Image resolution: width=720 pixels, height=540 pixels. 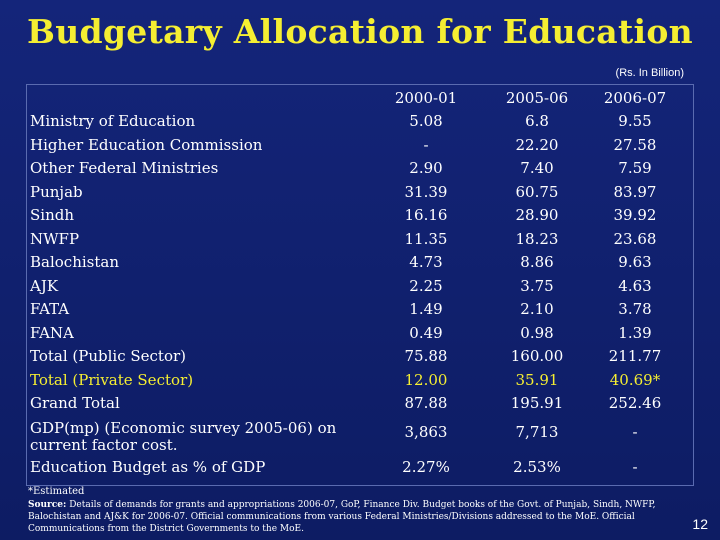 I want to click on cell: 2.27%, so click(x=426, y=466).